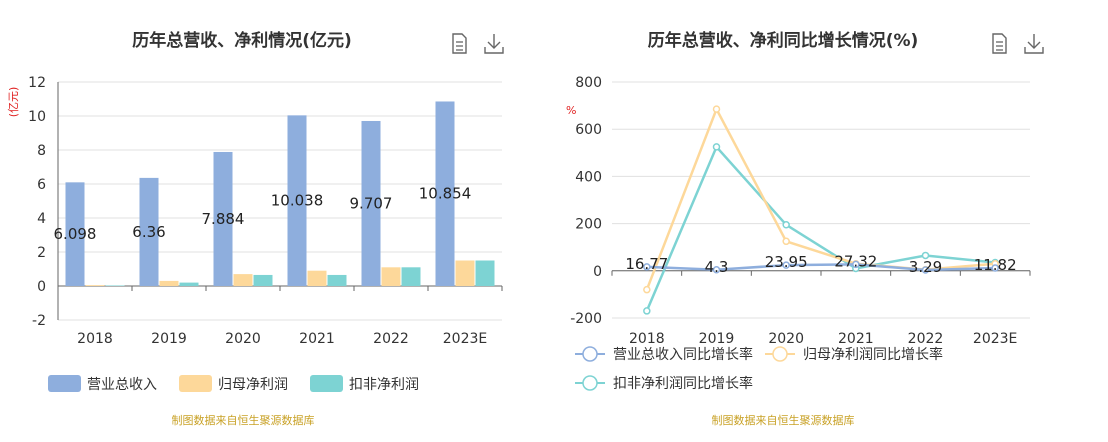 Image resolution: width=1108 pixels, height=442 pixels. What do you see at coordinates (586, 319) in the screenshot?
I see `y-tick-label: -200` at bounding box center [586, 319].